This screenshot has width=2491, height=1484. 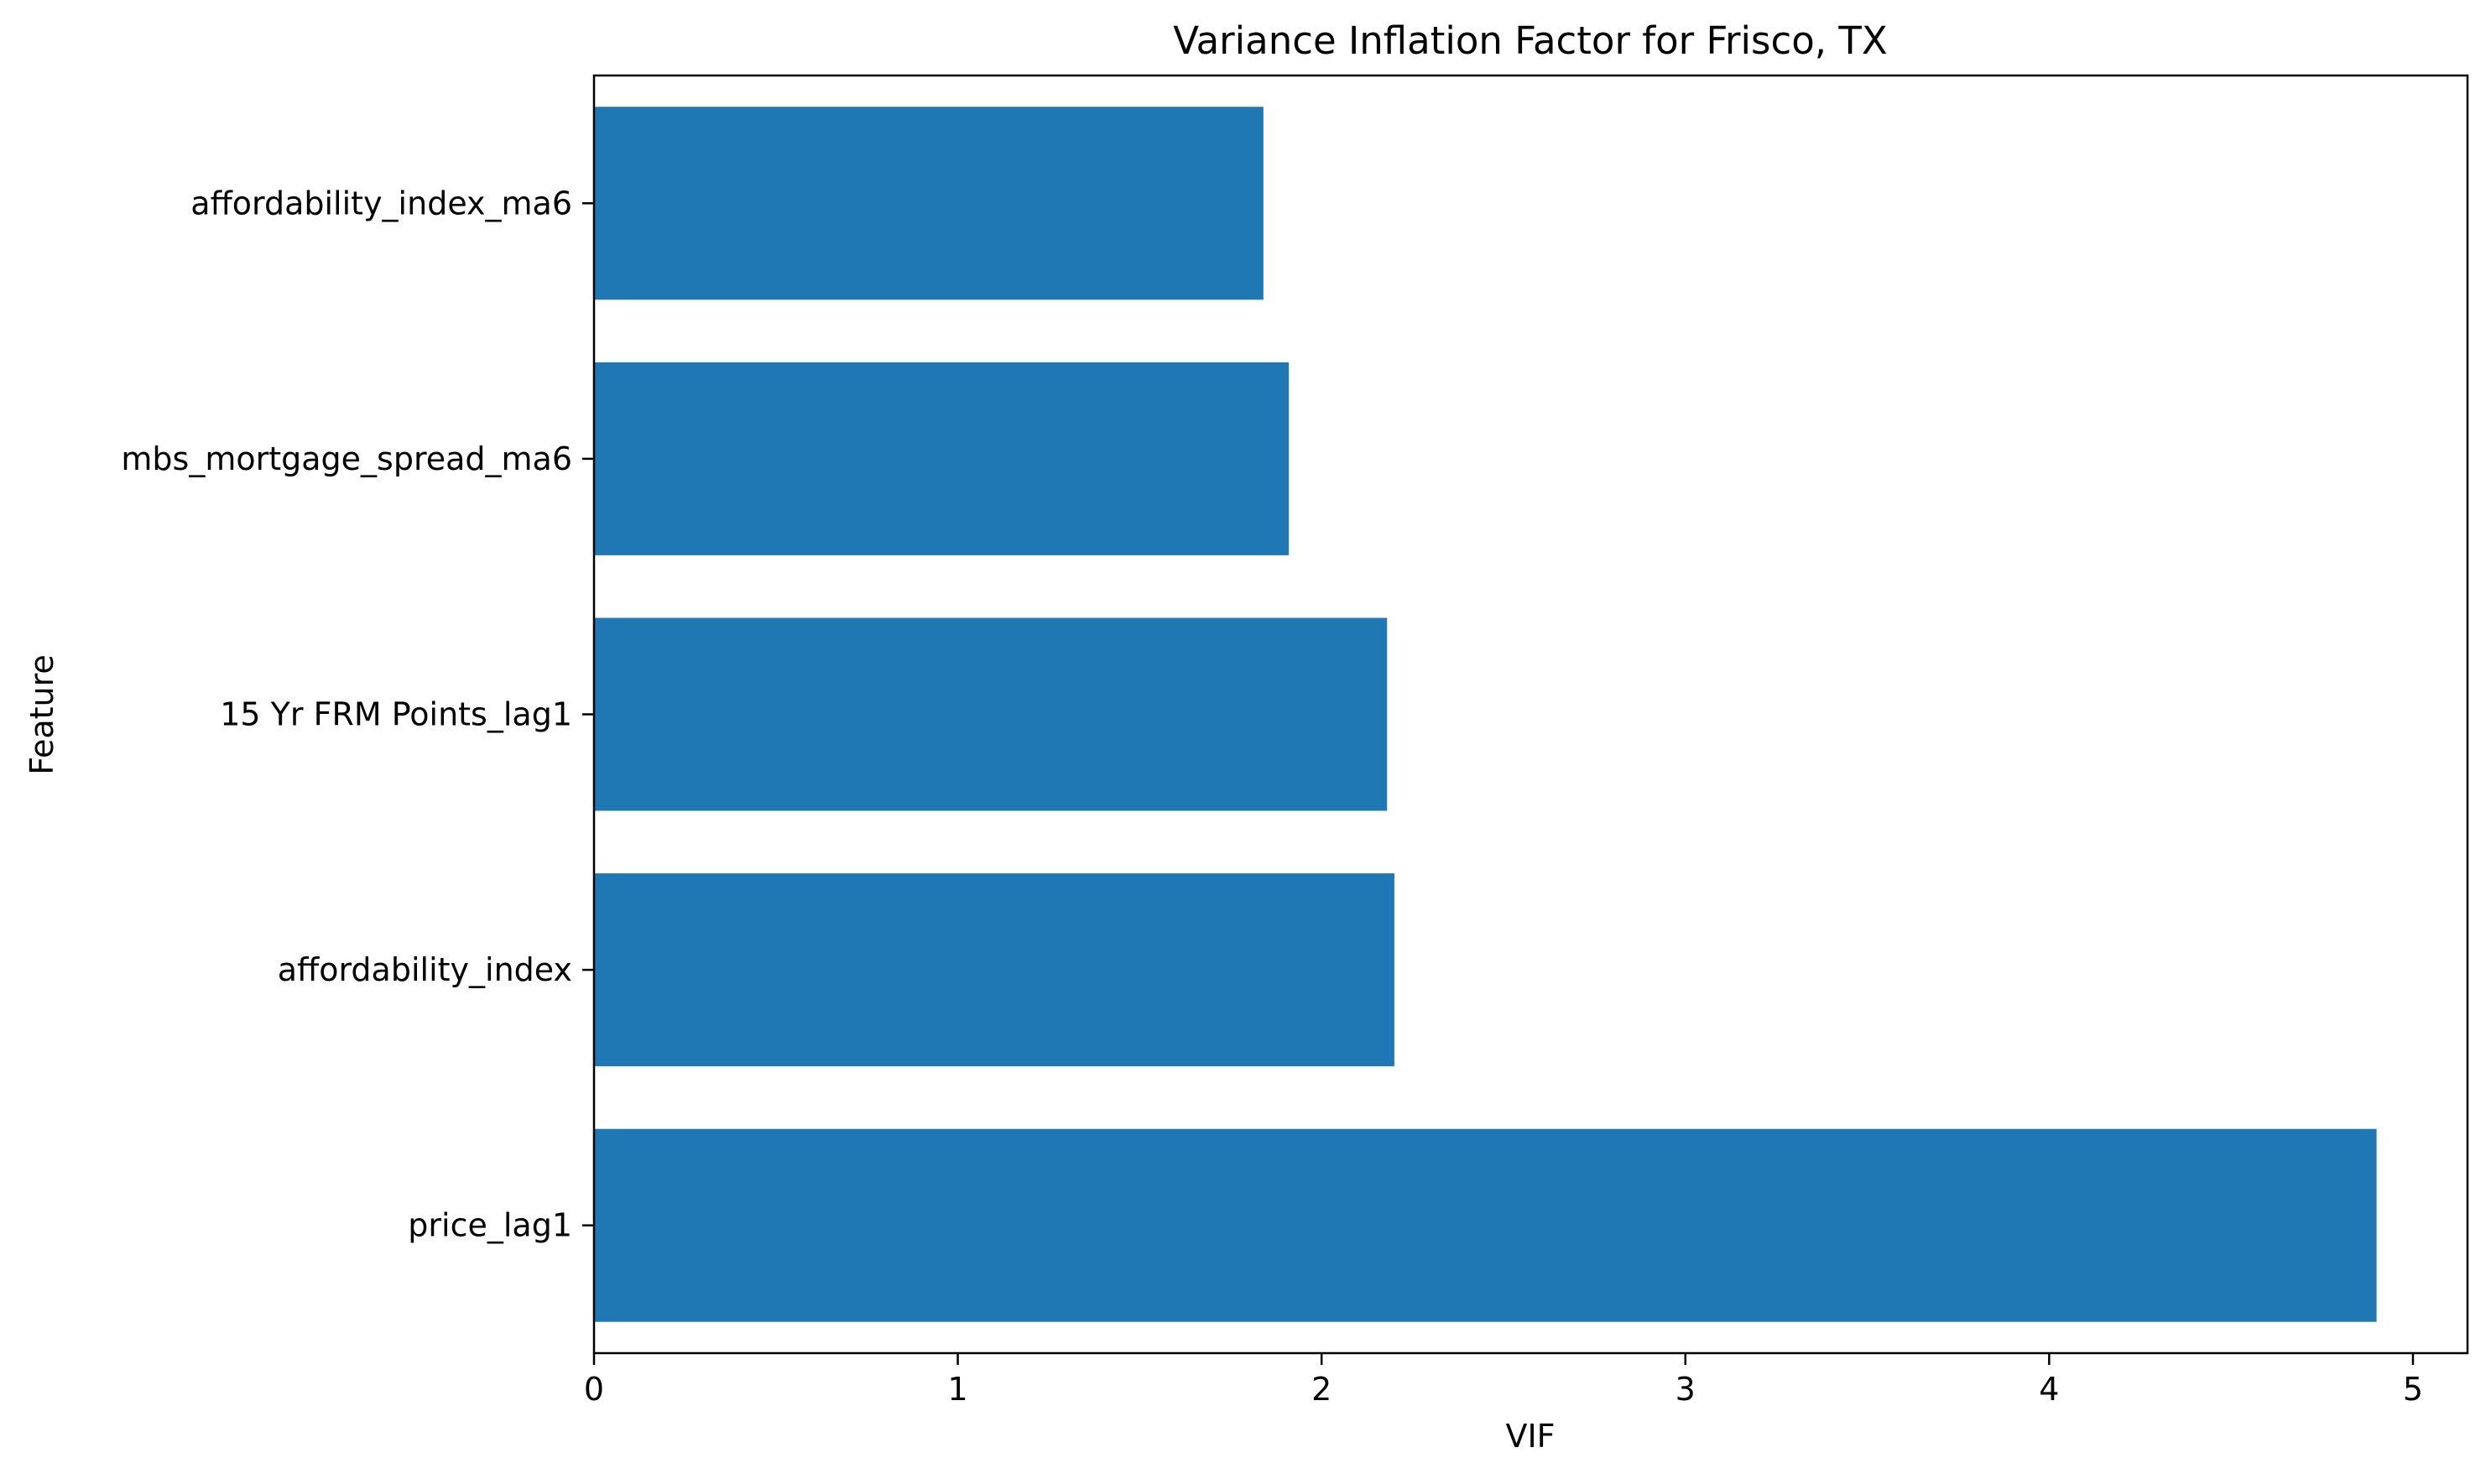 What do you see at coordinates (942, 458) in the screenshot?
I see `bar-mbs-mortgage-spread-ma6` at bounding box center [942, 458].